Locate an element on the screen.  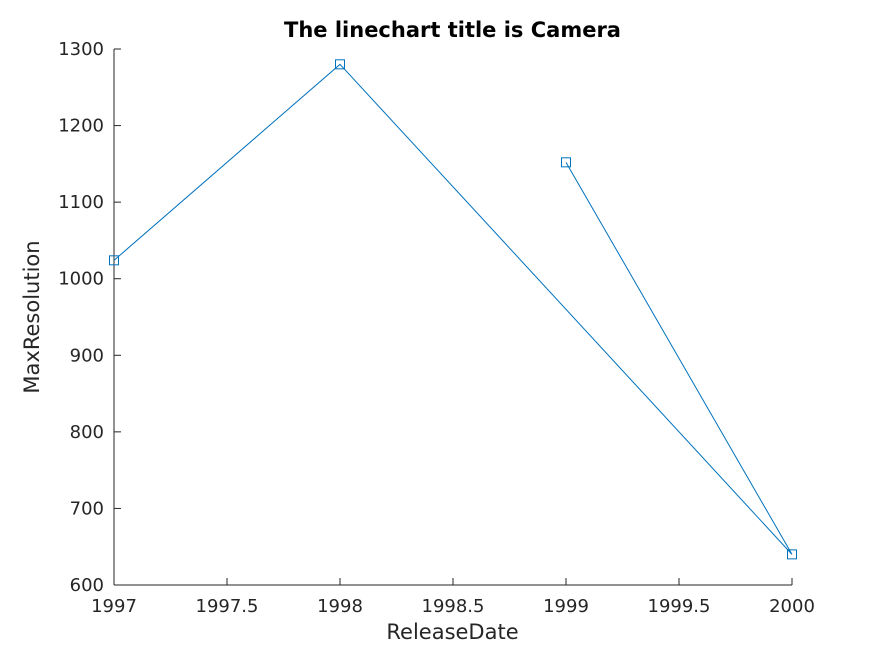
x-tick-label: 1999.5 is located at coordinates (679, 606).